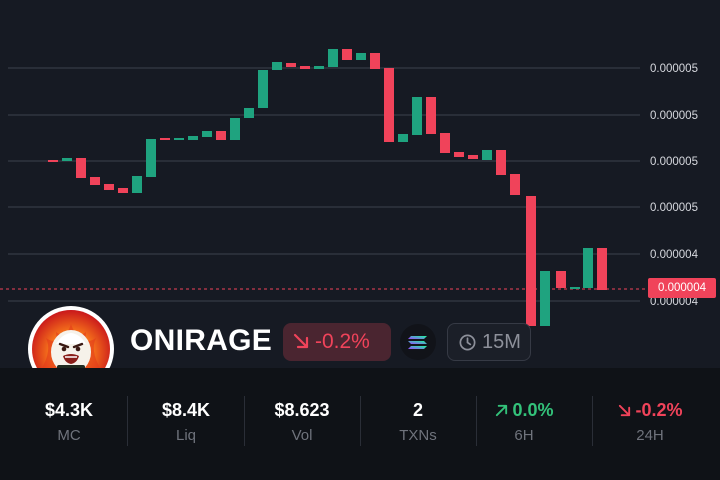 This screenshot has width=720, height=480. I want to click on stat-label: 24H, so click(650, 435).